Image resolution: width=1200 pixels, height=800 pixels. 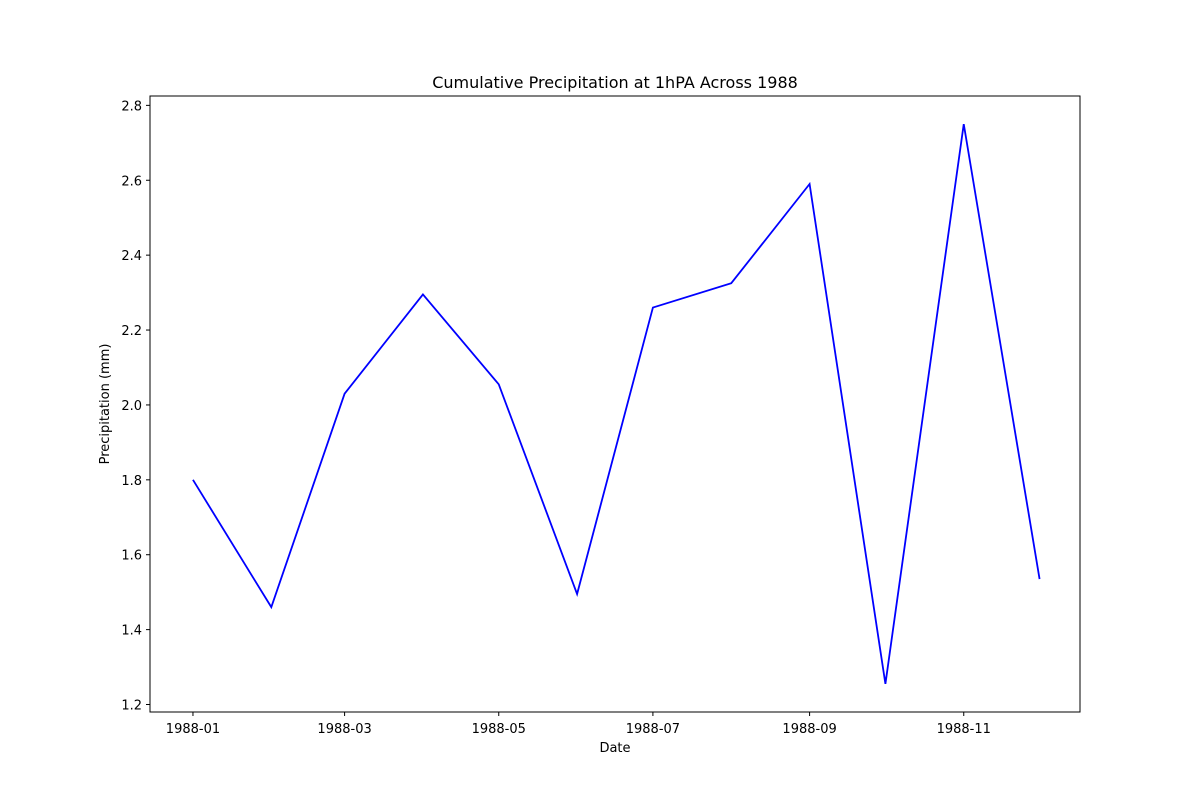 What do you see at coordinates (193, 729) in the screenshot?
I see `x-tick-label: 1988-01` at bounding box center [193, 729].